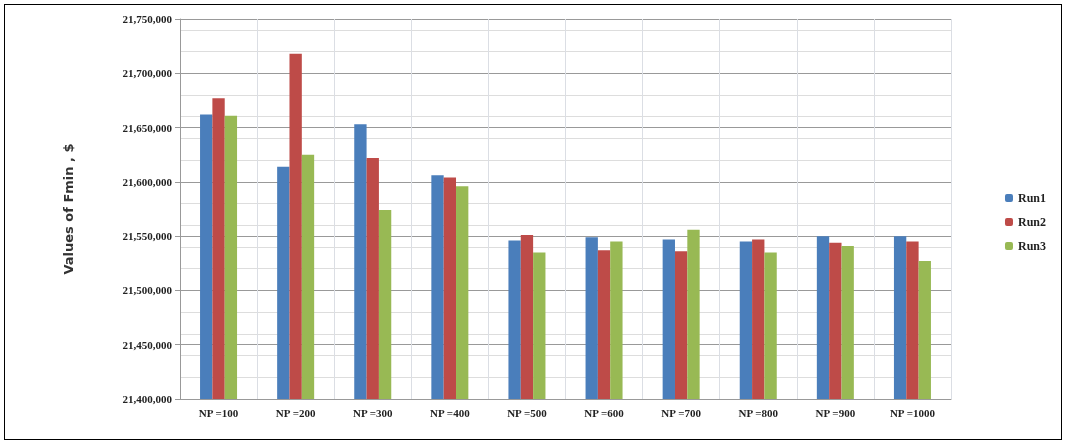 The width and height of the screenshot is (1068, 446). I want to click on x-tick-label: NP =400, so click(450, 412).